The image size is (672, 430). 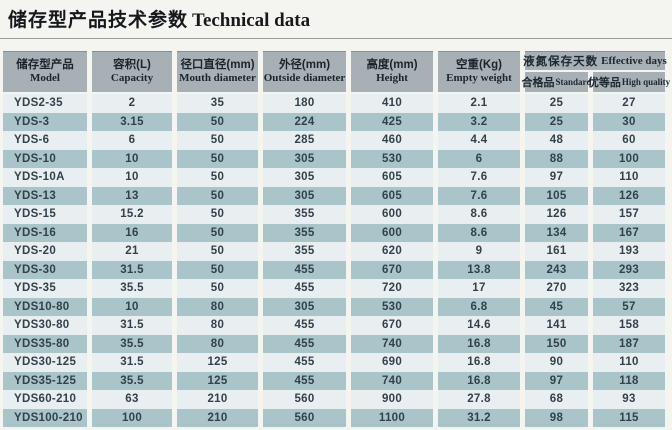 What do you see at coordinates (132, 195) in the screenshot?
I see `cell-capacity: 13` at bounding box center [132, 195].